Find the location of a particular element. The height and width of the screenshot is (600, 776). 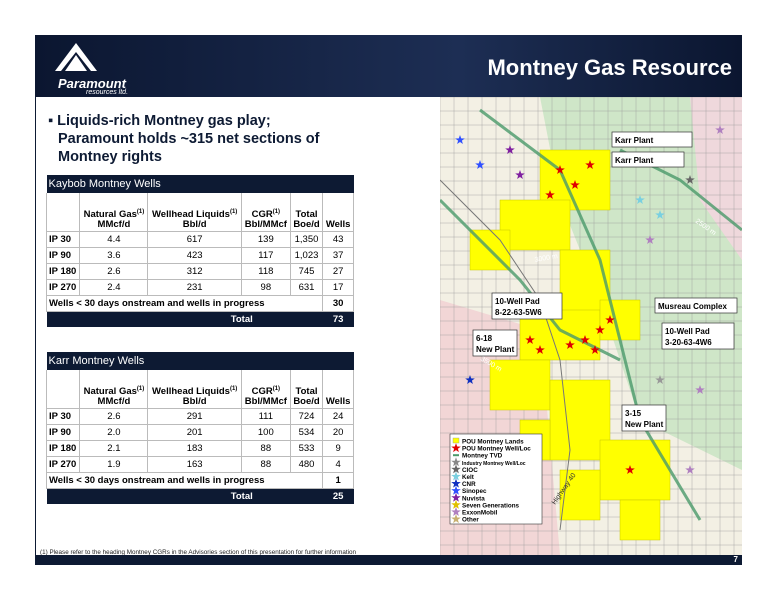

cell: 201 is located at coordinates (194, 432).